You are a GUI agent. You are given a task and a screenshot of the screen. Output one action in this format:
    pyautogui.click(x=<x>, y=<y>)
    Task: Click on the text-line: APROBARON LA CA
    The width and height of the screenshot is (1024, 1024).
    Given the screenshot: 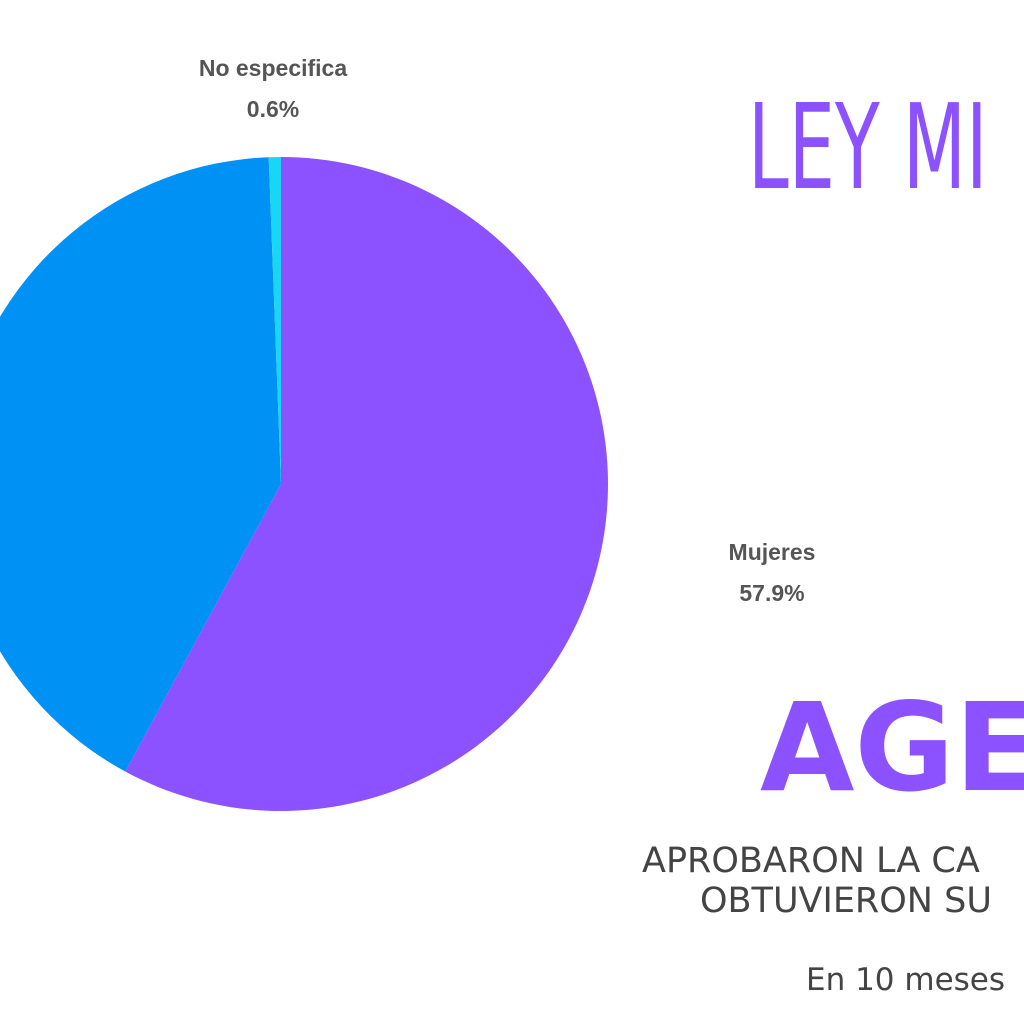 What is the action you would take?
    pyautogui.click(x=811, y=861)
    